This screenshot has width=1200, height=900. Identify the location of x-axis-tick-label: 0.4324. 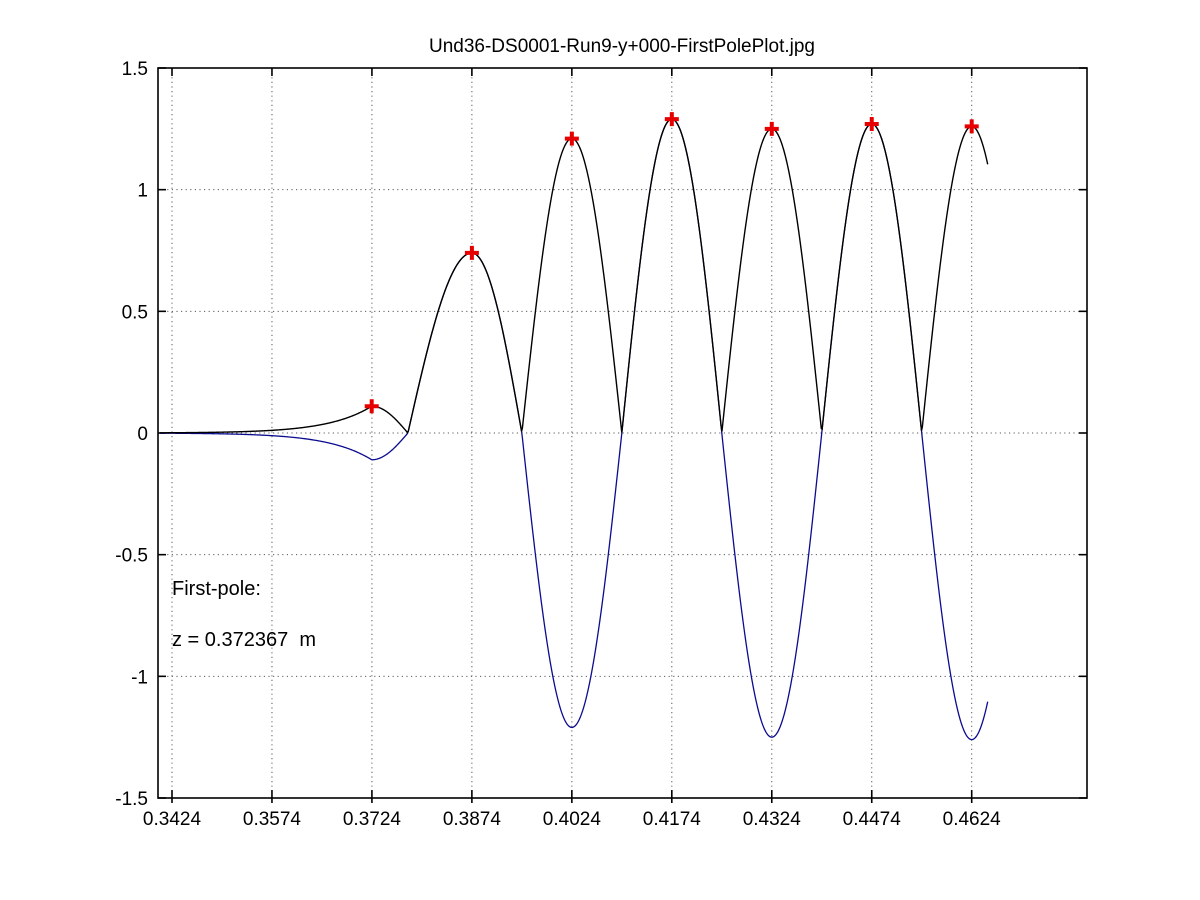
(772, 819).